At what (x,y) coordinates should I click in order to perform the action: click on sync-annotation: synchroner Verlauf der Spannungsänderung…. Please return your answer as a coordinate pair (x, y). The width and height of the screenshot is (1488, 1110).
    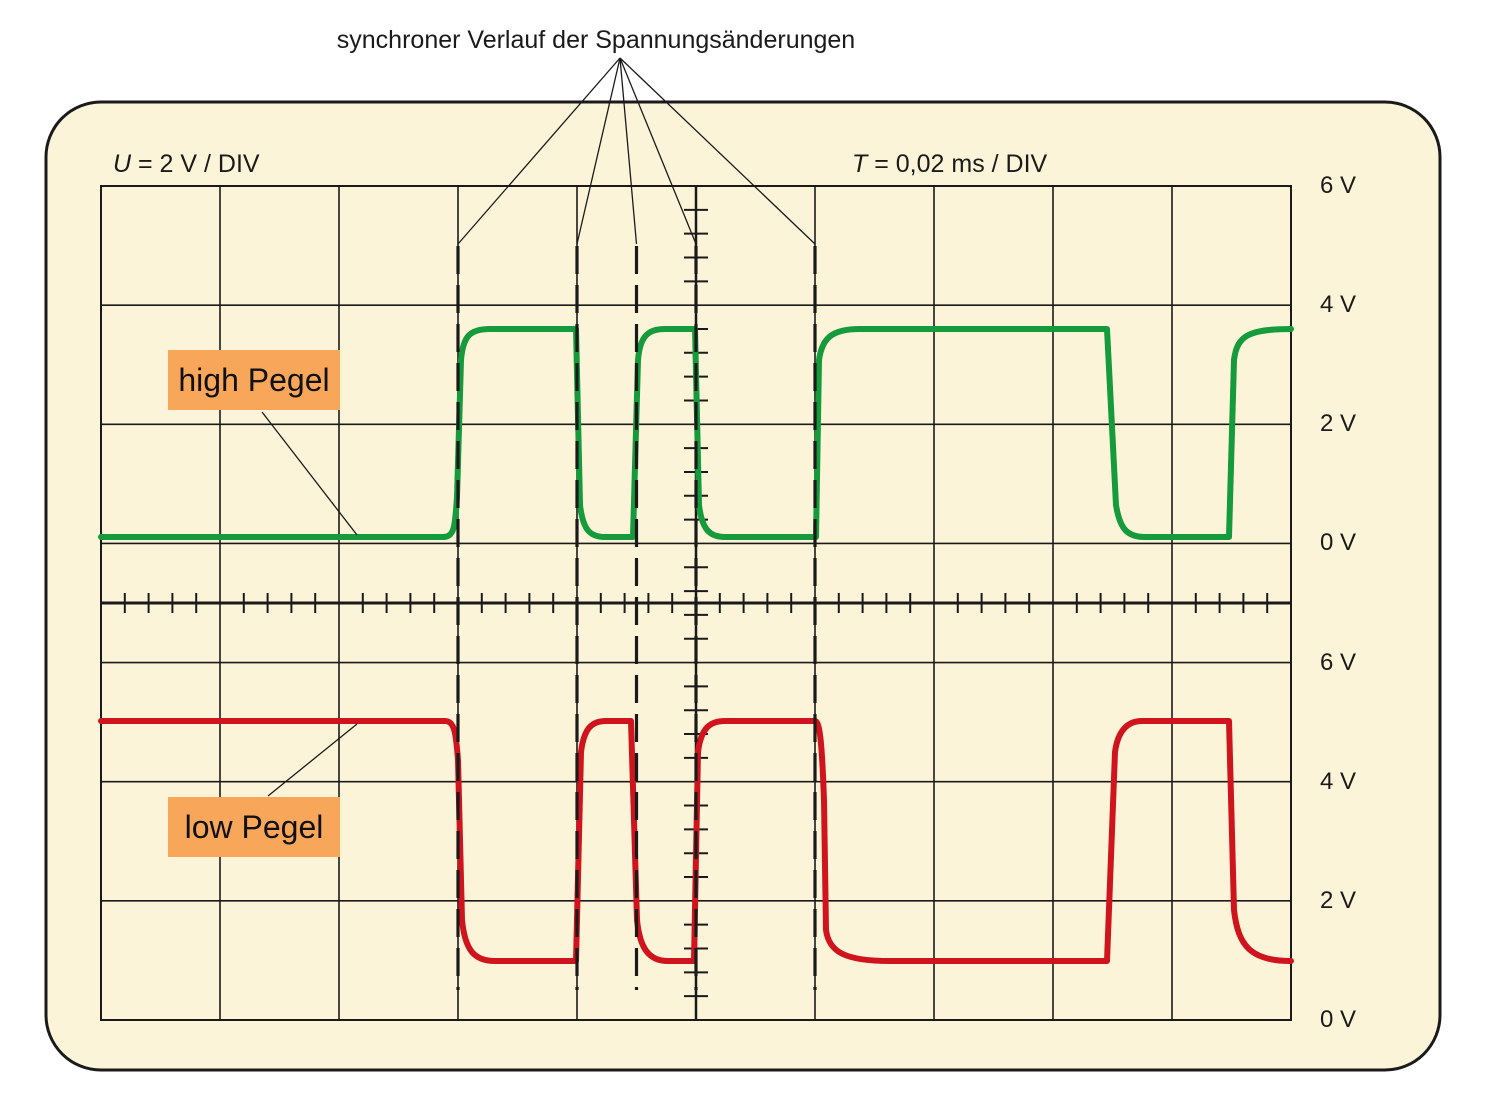
    Looking at the image, I should click on (596, 40).